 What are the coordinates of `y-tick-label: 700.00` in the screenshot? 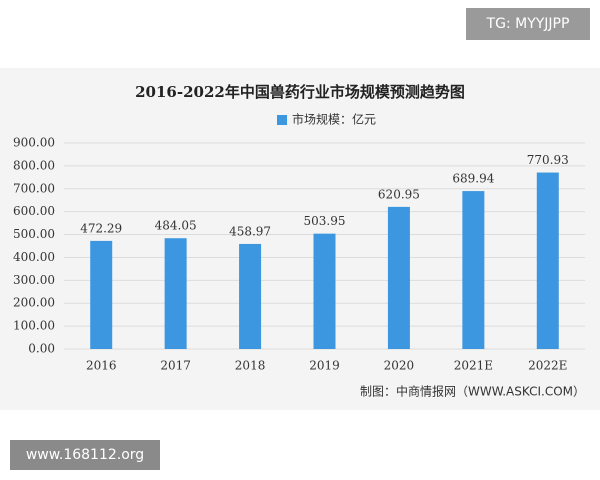 It's located at (34, 188).